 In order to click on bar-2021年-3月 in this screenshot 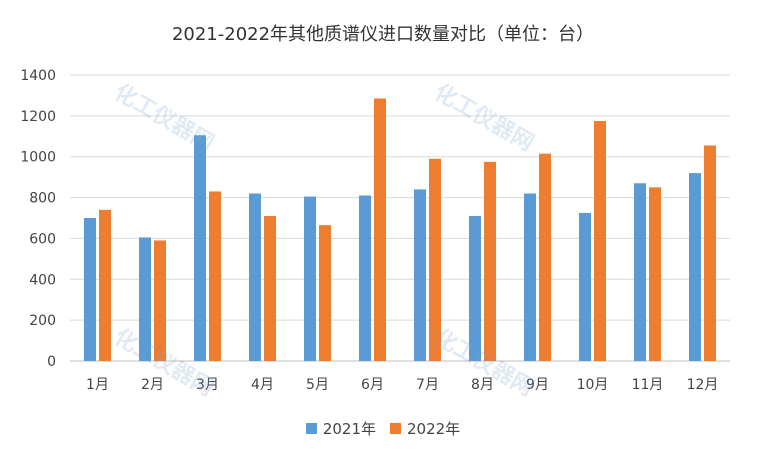, I will do `click(200, 248)`.